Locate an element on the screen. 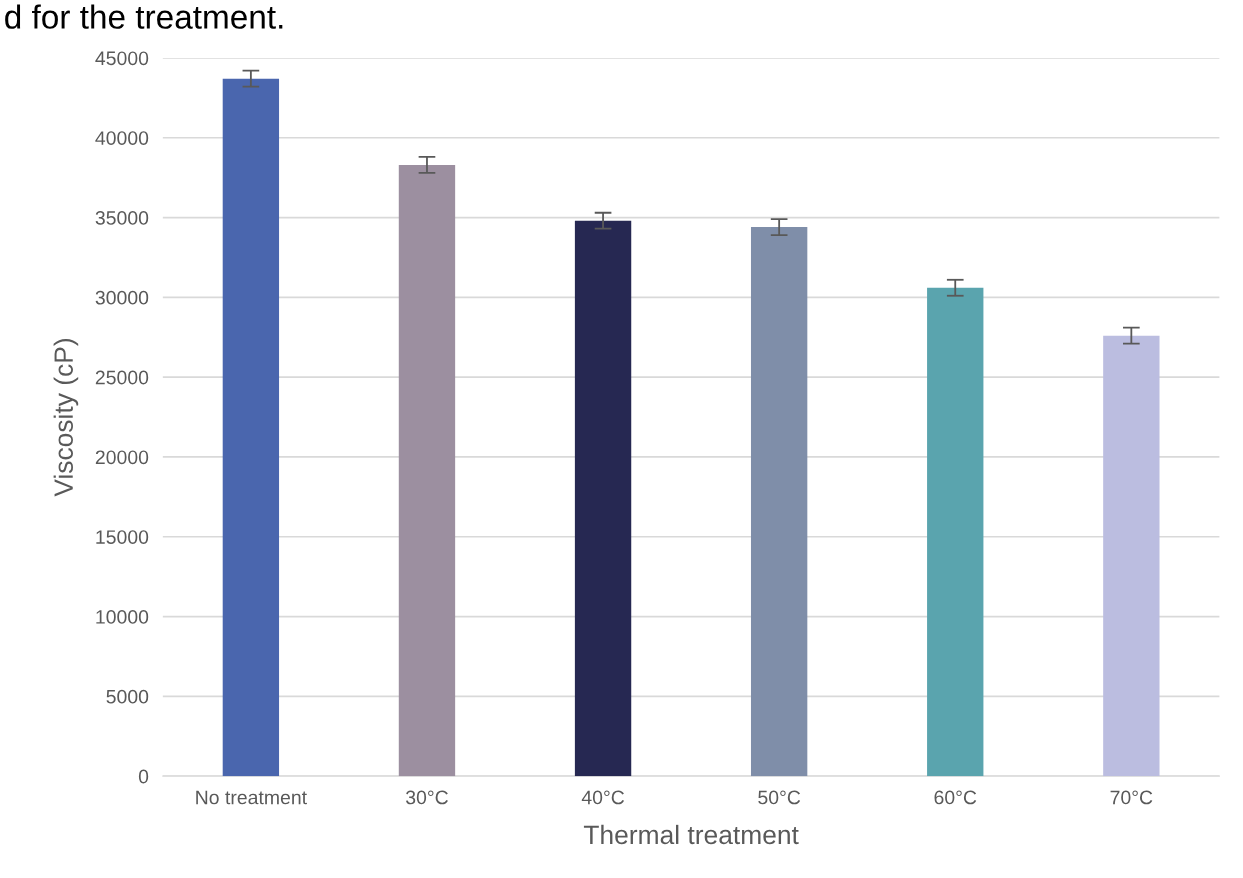  y-tick-label: 45000 is located at coordinates (122, 58).